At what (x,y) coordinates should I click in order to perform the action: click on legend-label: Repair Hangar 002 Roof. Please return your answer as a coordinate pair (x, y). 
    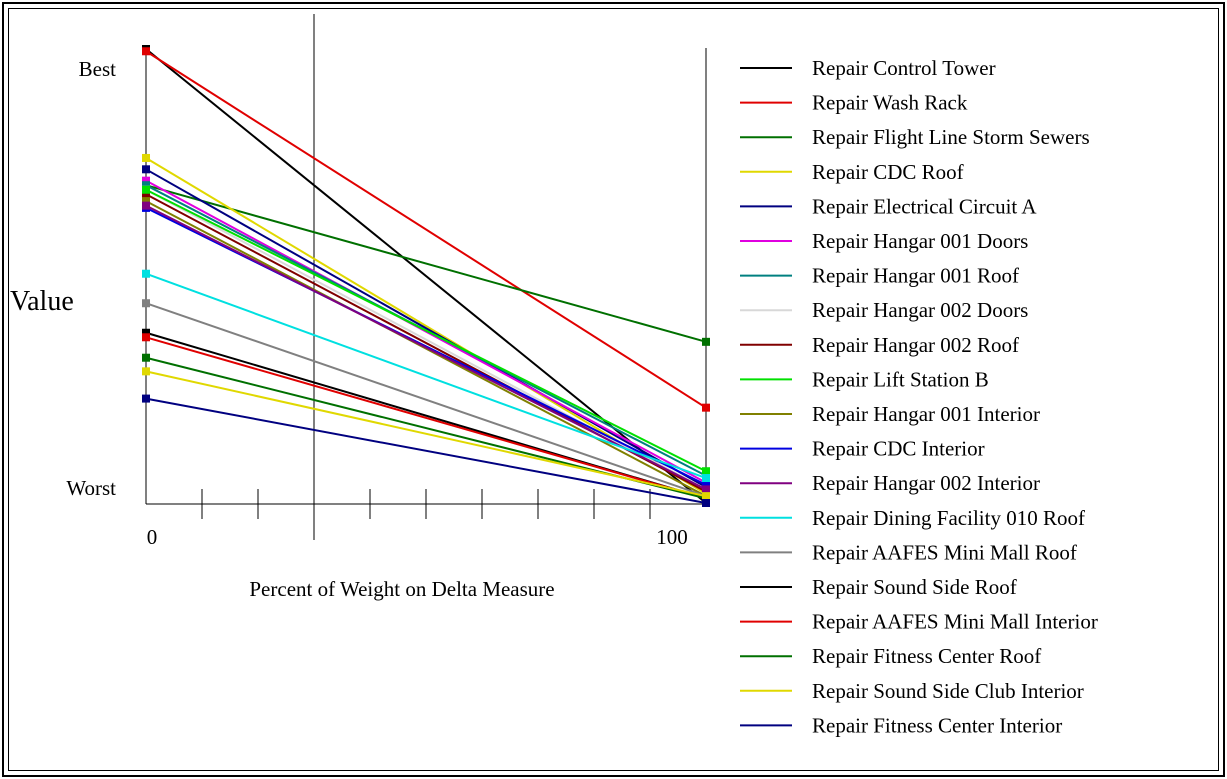
    Looking at the image, I should click on (915, 345).